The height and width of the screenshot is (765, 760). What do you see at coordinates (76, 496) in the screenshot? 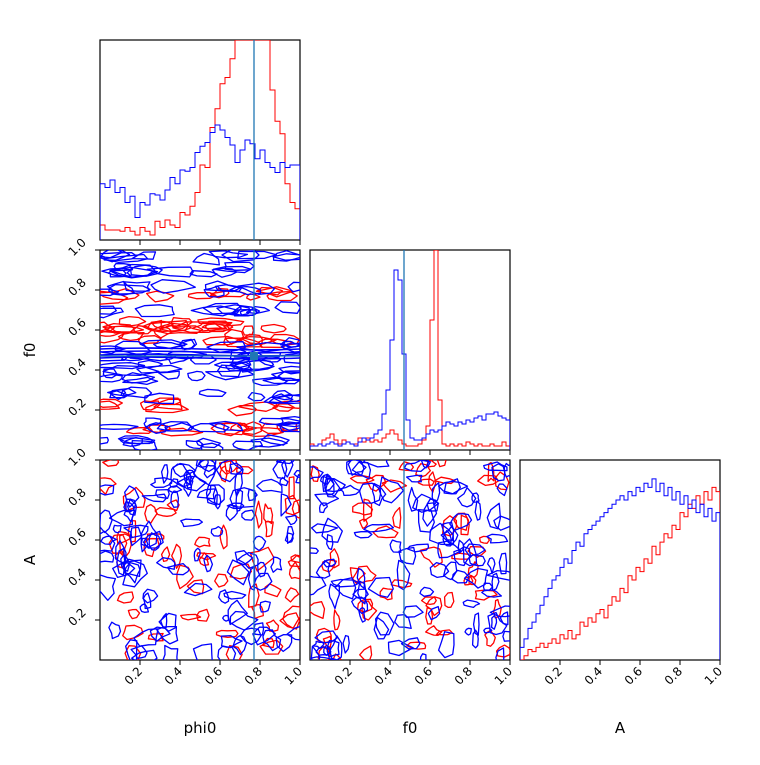
I see `ytick-label-A: 0.8` at bounding box center [76, 496].